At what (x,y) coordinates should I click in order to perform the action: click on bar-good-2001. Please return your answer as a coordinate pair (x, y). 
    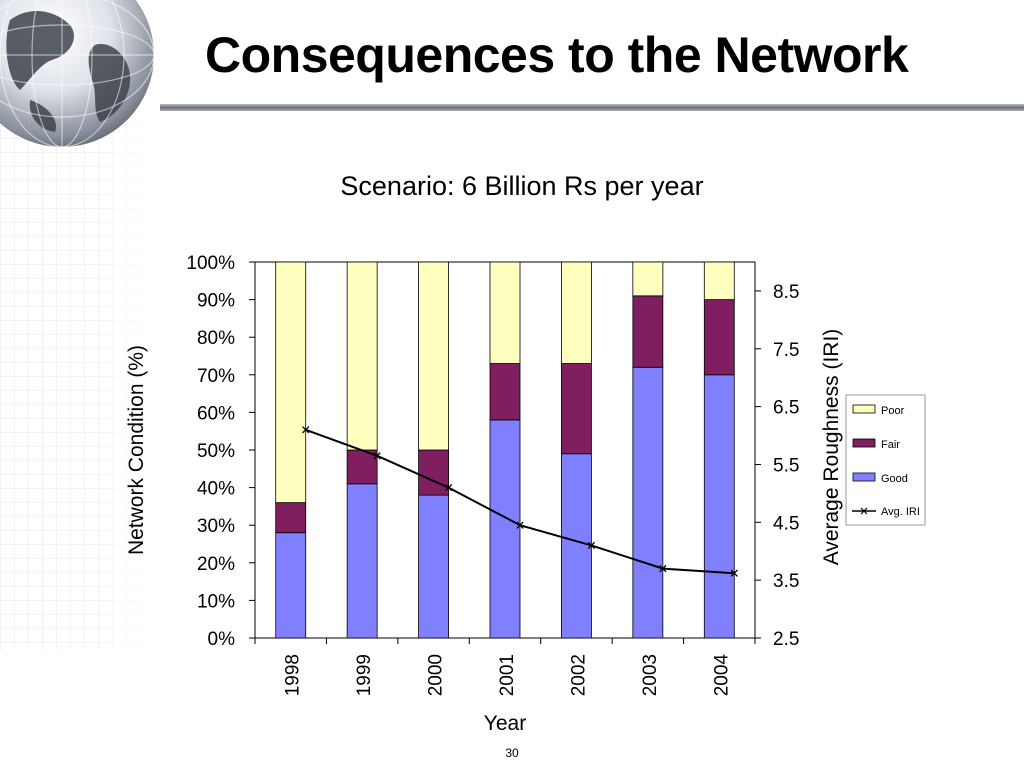
    Looking at the image, I should click on (505, 529).